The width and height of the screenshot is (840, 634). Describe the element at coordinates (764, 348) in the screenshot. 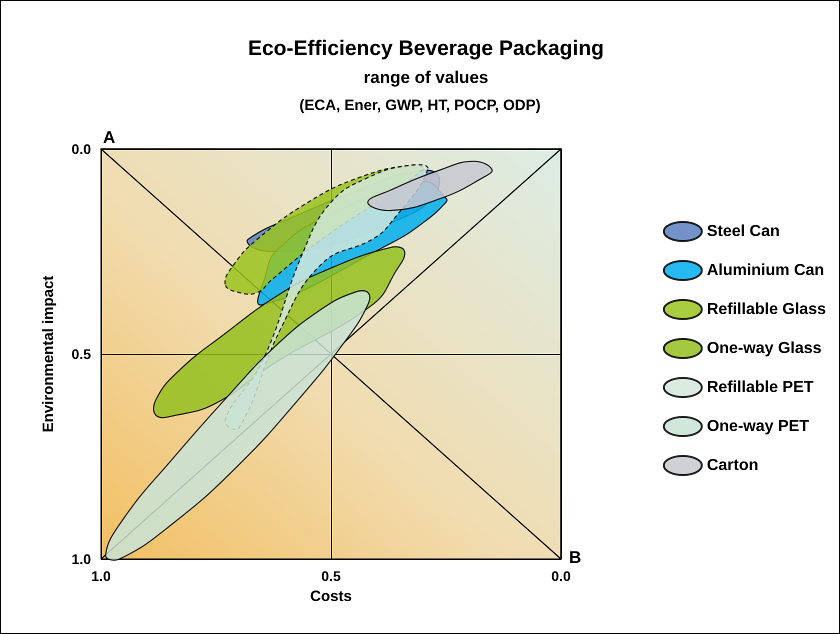

I see `legend-label: One-way Glass` at that location.